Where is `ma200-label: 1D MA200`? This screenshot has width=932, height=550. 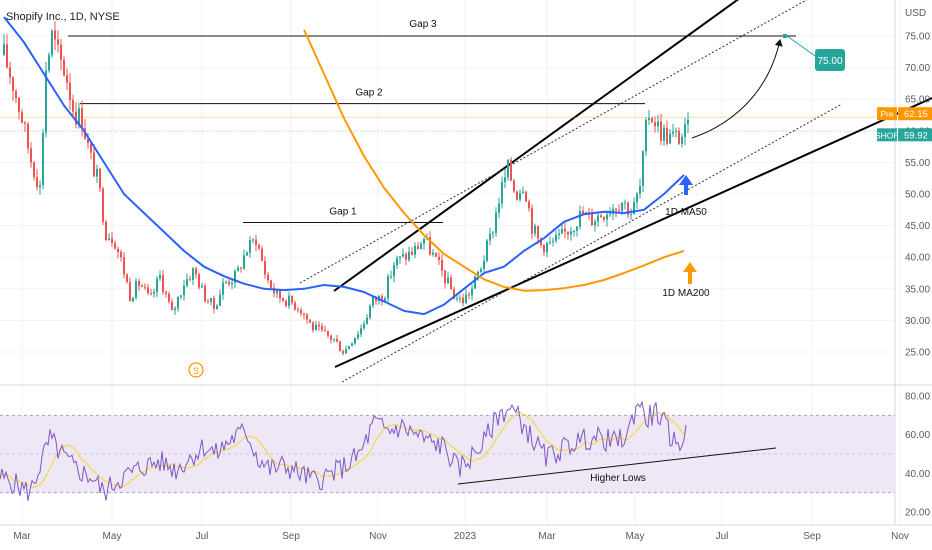
ma200-label: 1D MA200 is located at coordinates (686, 293).